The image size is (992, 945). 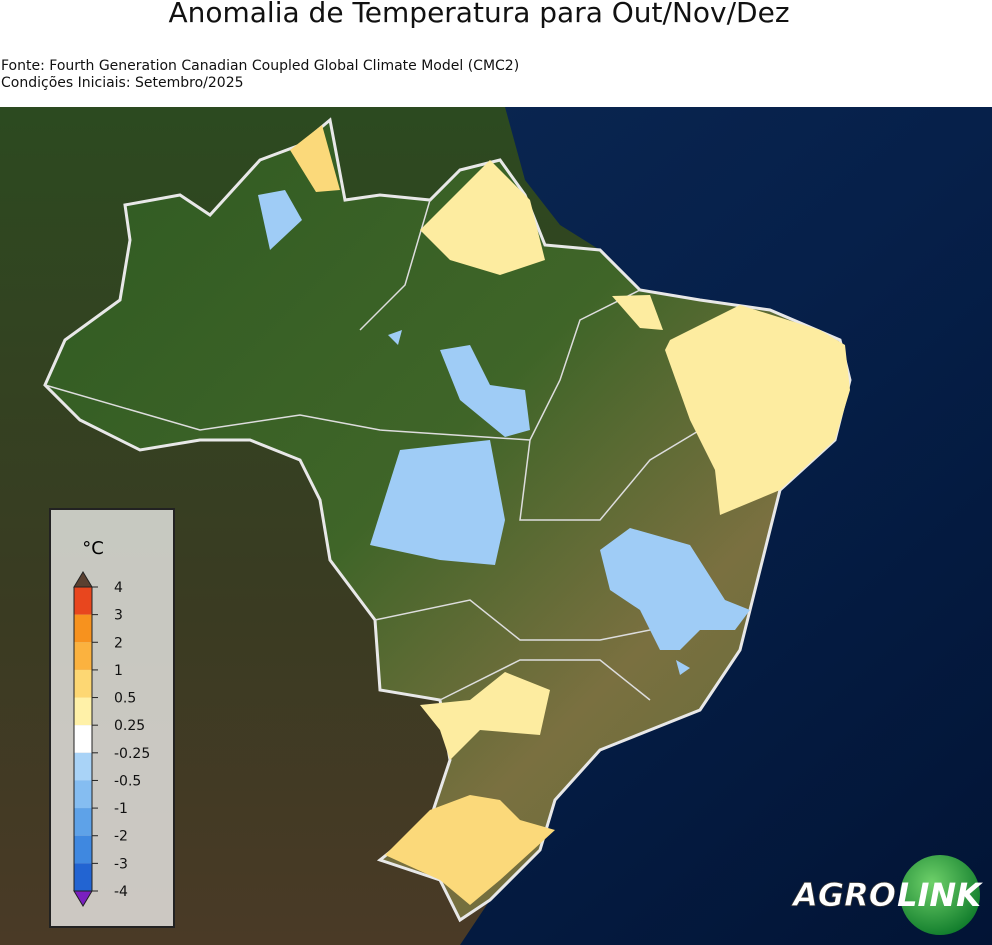 What do you see at coordinates (127, 781) in the screenshot?
I see `colorbar-tick-label: -0.5` at bounding box center [127, 781].